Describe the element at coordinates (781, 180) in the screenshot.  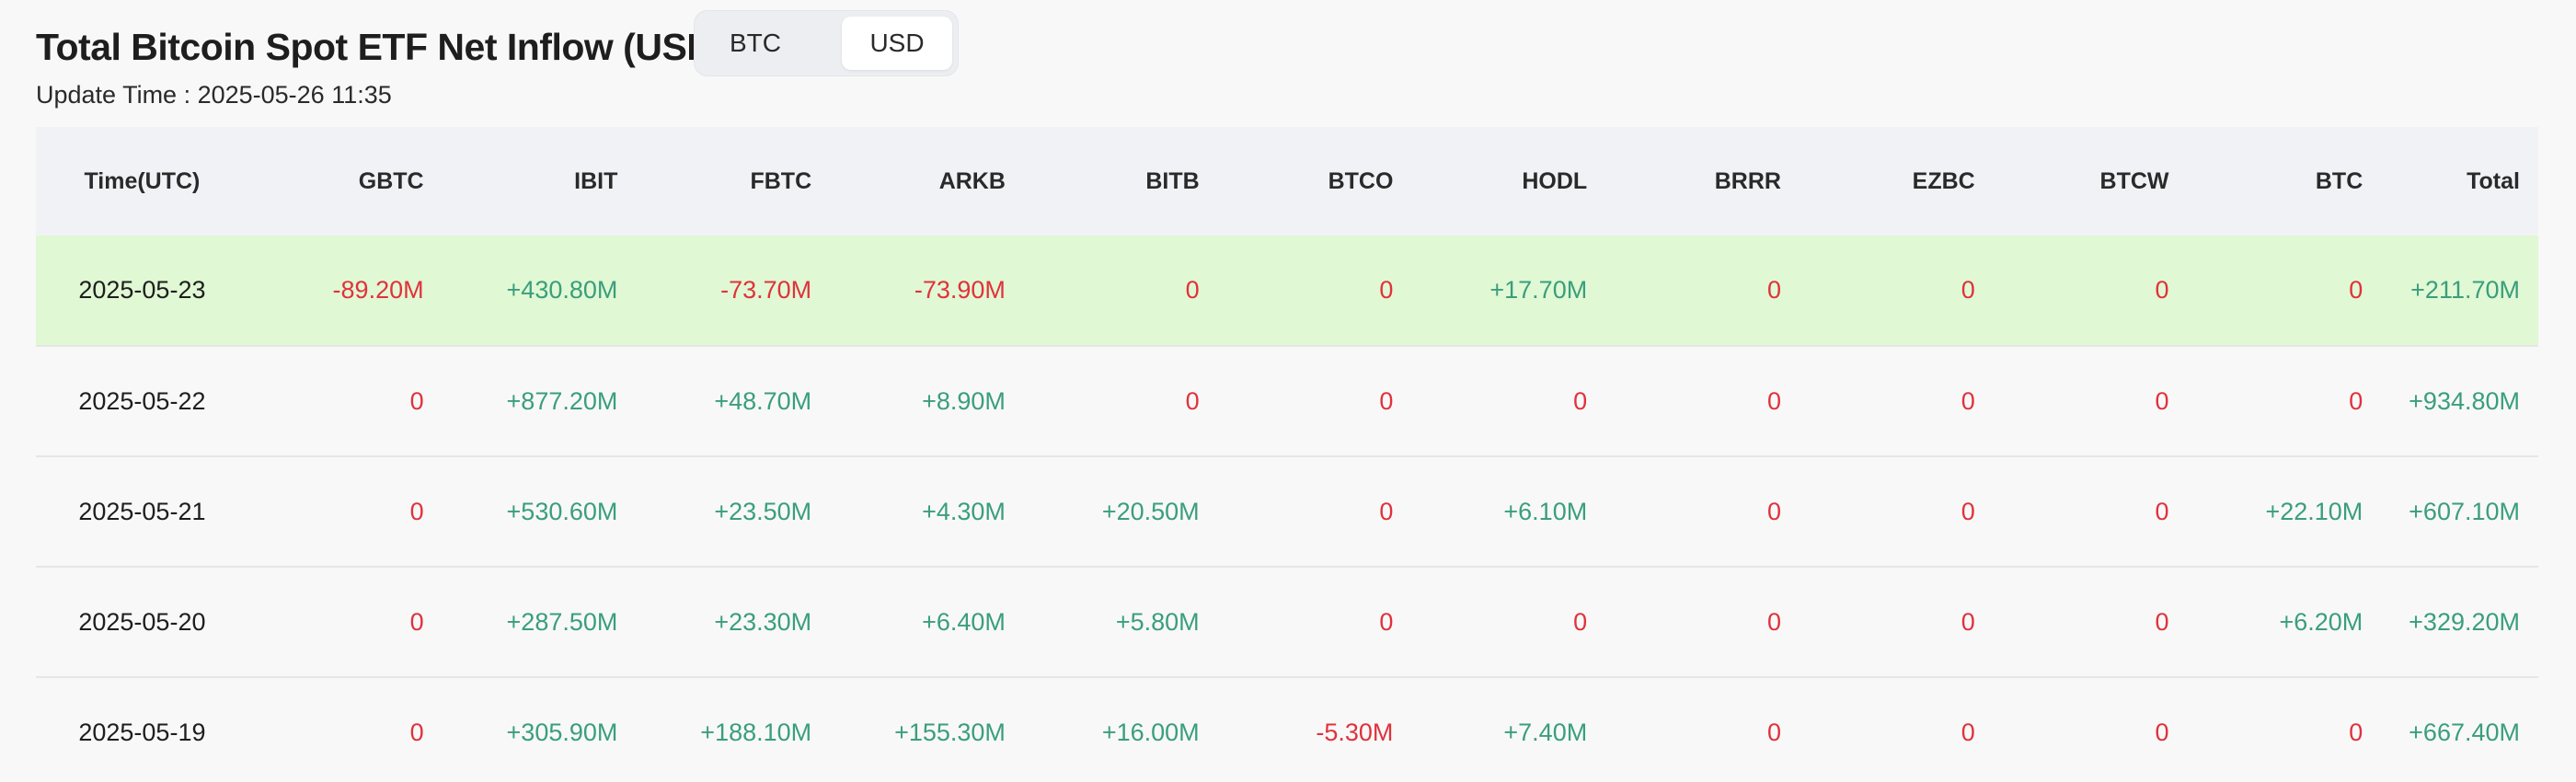
I see `column-header-fbtc: FBTC` at that location.